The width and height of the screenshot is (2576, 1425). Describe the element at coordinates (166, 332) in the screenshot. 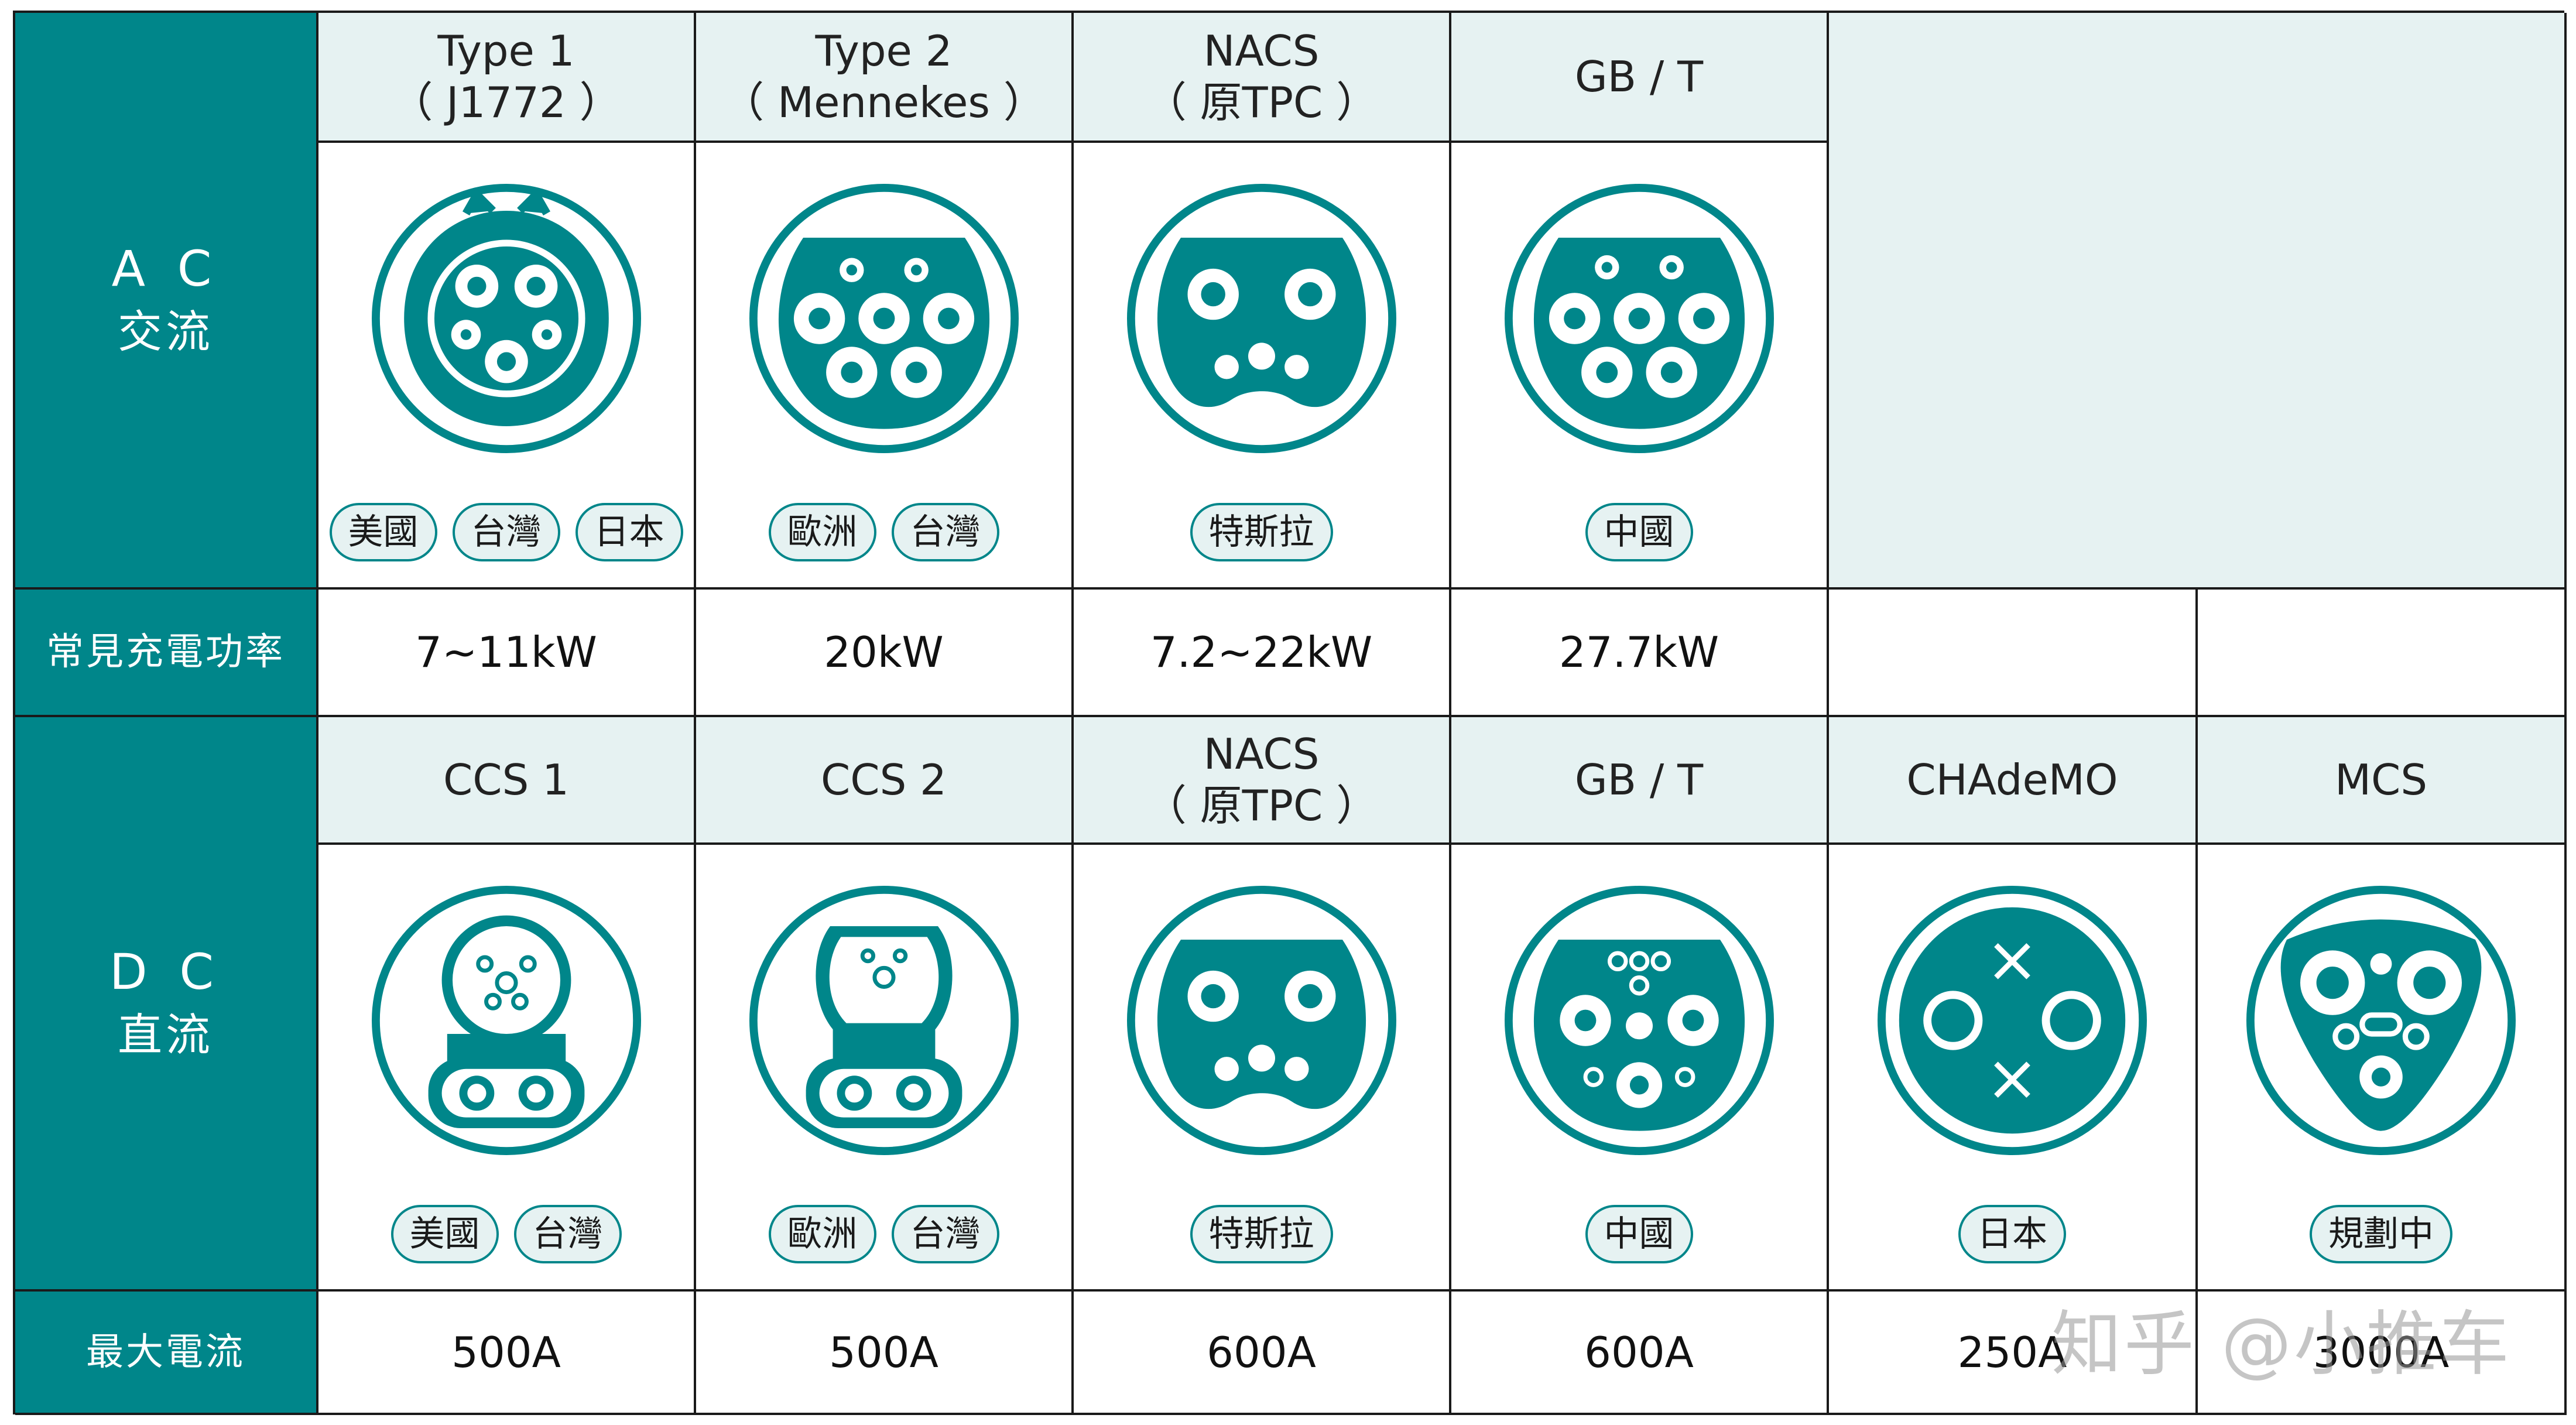

I see `ac-label-zh: 交流` at that location.